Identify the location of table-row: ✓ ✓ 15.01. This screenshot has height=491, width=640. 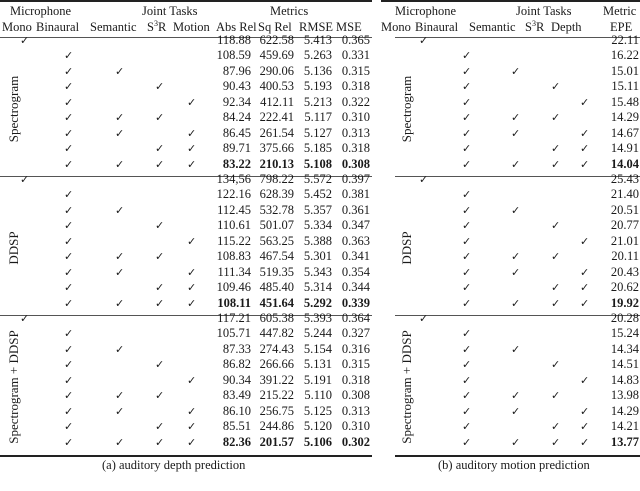
(510, 72).